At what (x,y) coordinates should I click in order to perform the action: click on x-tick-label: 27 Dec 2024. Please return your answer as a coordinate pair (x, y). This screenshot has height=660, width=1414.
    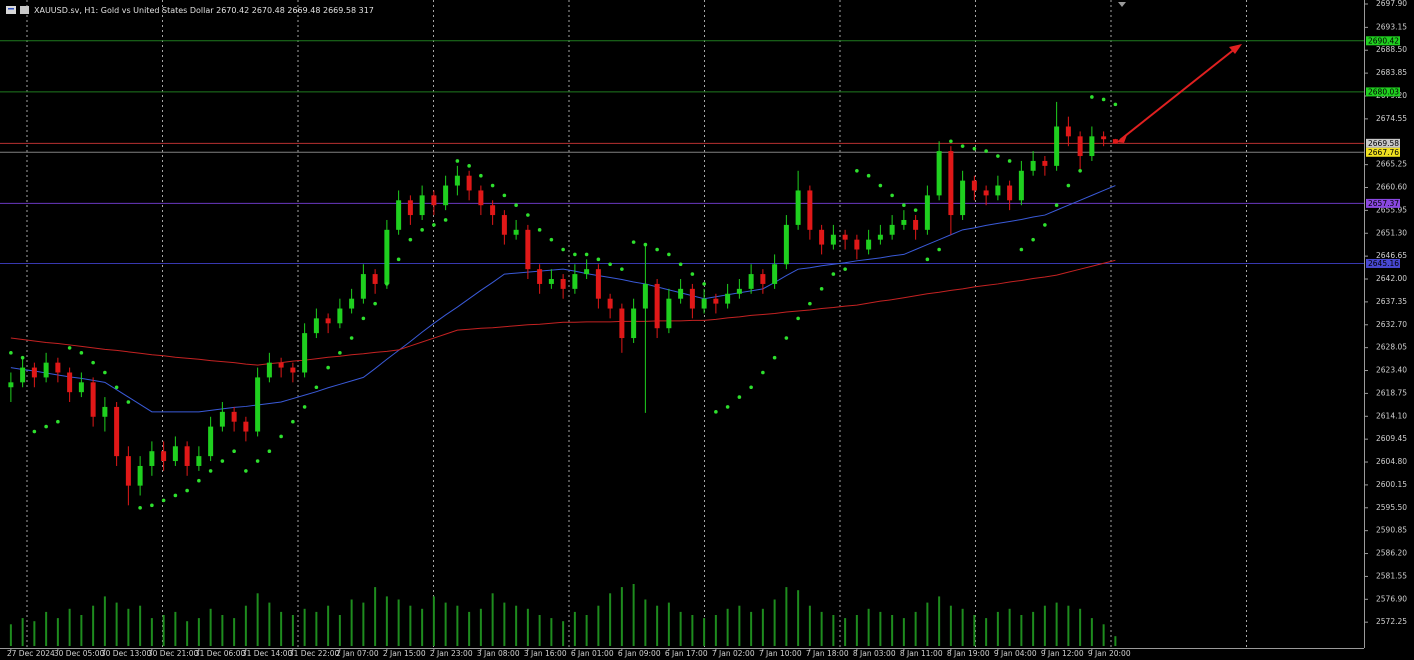
    Looking at the image, I should click on (31, 653).